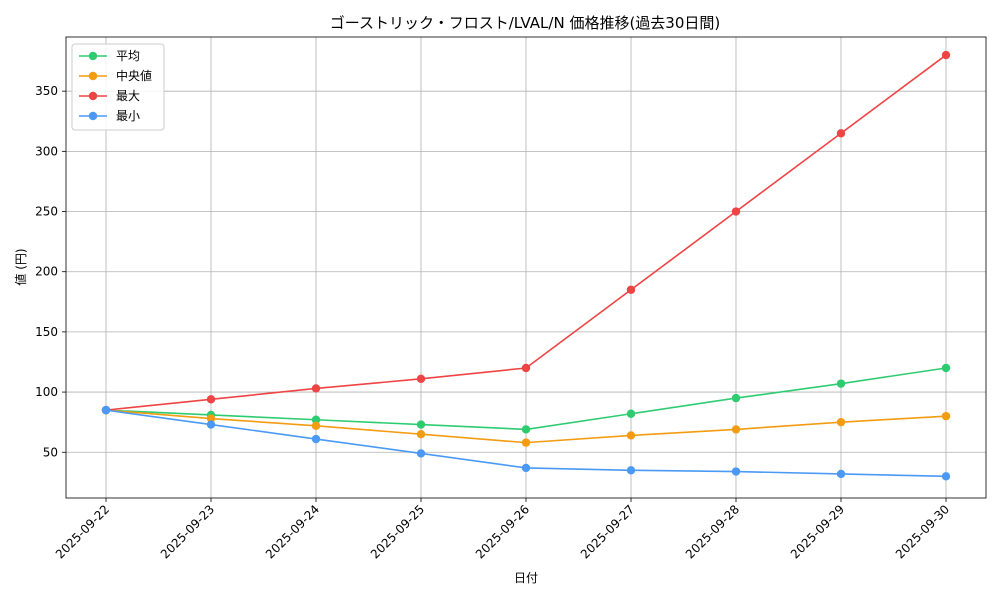  I want to click on y-tick-label: 100, so click(46, 392).